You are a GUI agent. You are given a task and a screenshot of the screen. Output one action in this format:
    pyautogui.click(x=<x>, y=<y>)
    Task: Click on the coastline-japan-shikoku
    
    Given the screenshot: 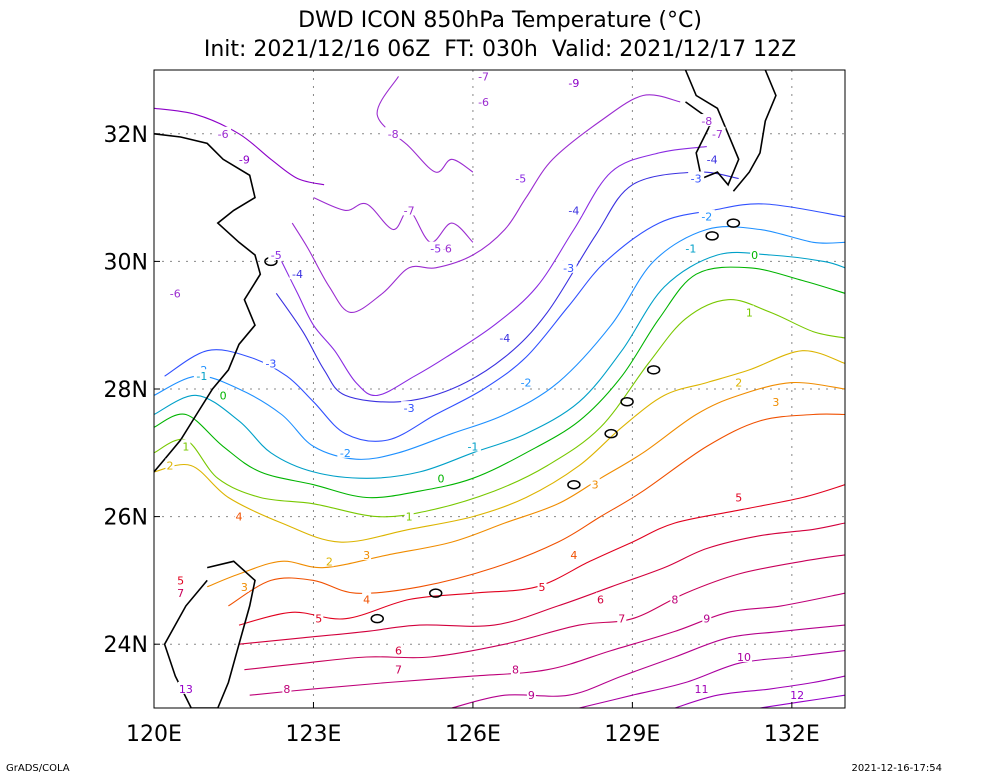 What is the action you would take?
    pyautogui.click(x=754, y=131)
    